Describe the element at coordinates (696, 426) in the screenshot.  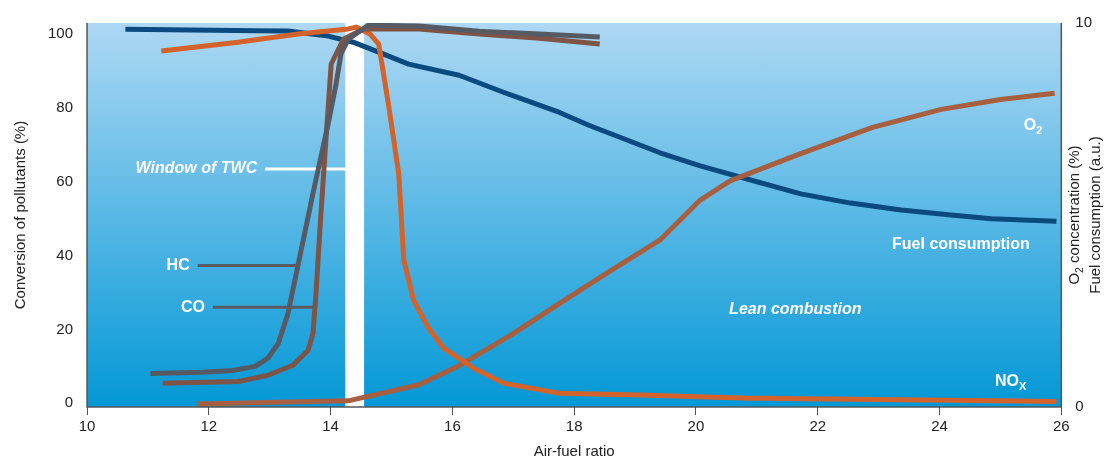
I see `x-tick-label: 20` at that location.